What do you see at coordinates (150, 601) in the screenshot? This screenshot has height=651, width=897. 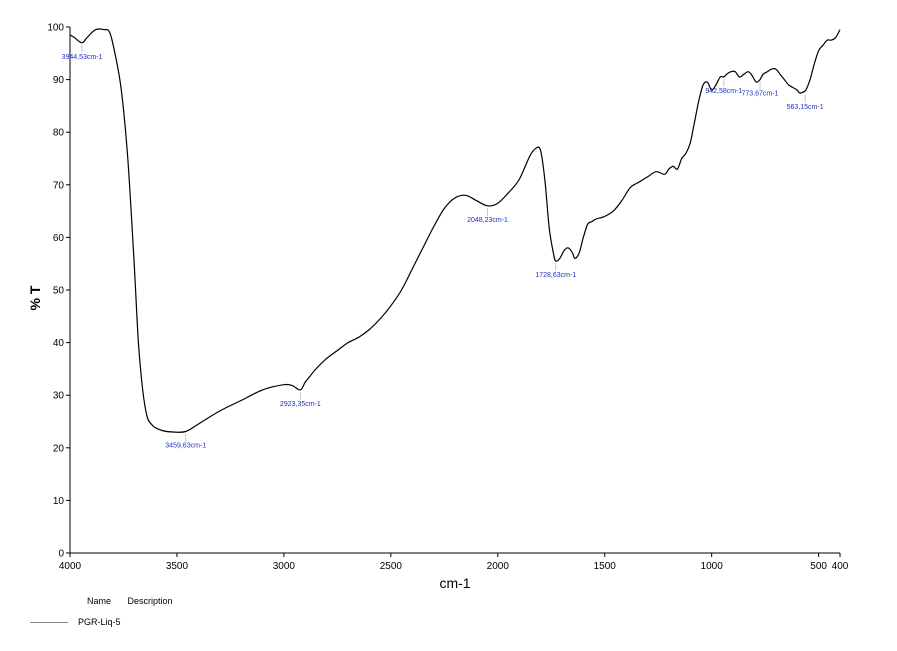 I see `legend-header-description: Description` at bounding box center [150, 601].